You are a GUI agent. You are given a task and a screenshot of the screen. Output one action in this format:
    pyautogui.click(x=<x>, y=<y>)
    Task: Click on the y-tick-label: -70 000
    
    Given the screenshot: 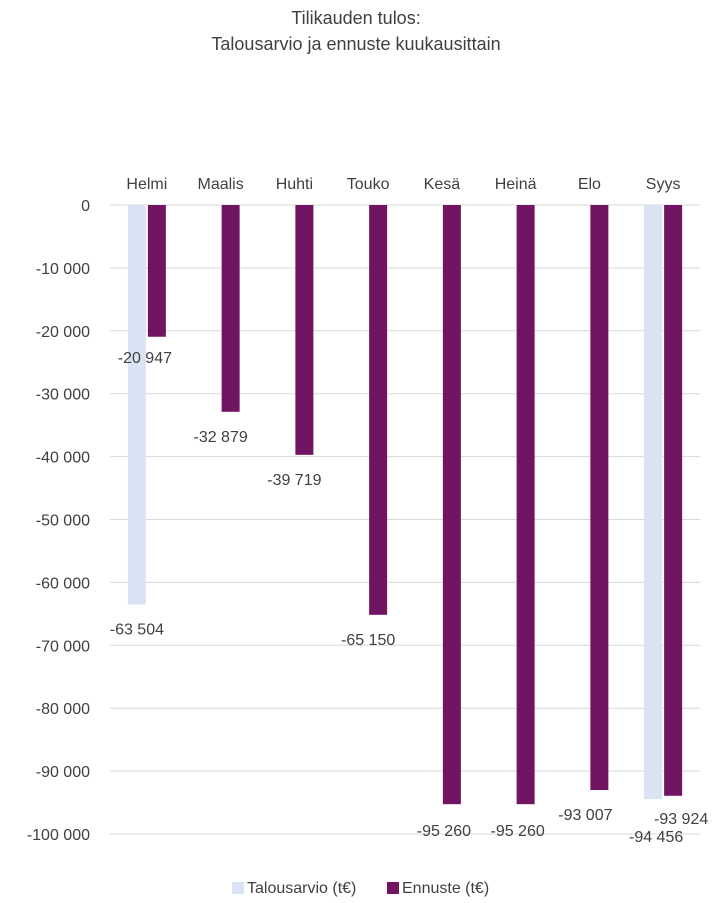 What is the action you would take?
    pyautogui.click(x=63, y=646)
    